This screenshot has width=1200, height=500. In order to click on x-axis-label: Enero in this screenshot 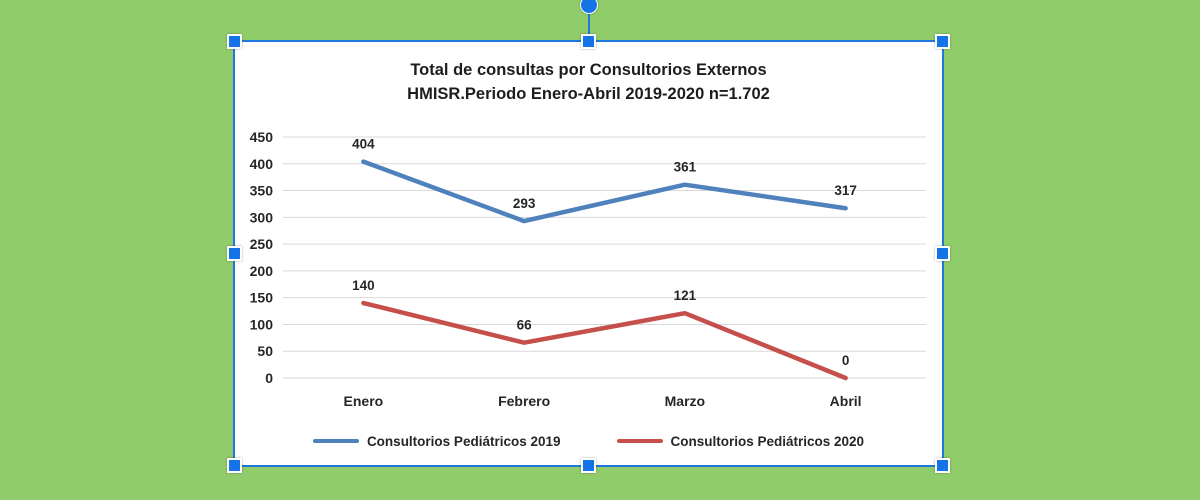, I will do `click(364, 401)`.